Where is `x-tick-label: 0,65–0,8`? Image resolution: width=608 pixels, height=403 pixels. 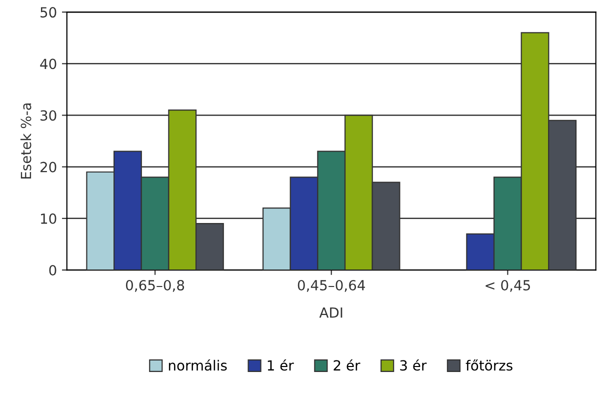
x-tick-label: 0,65–0,8 is located at coordinates (155, 286).